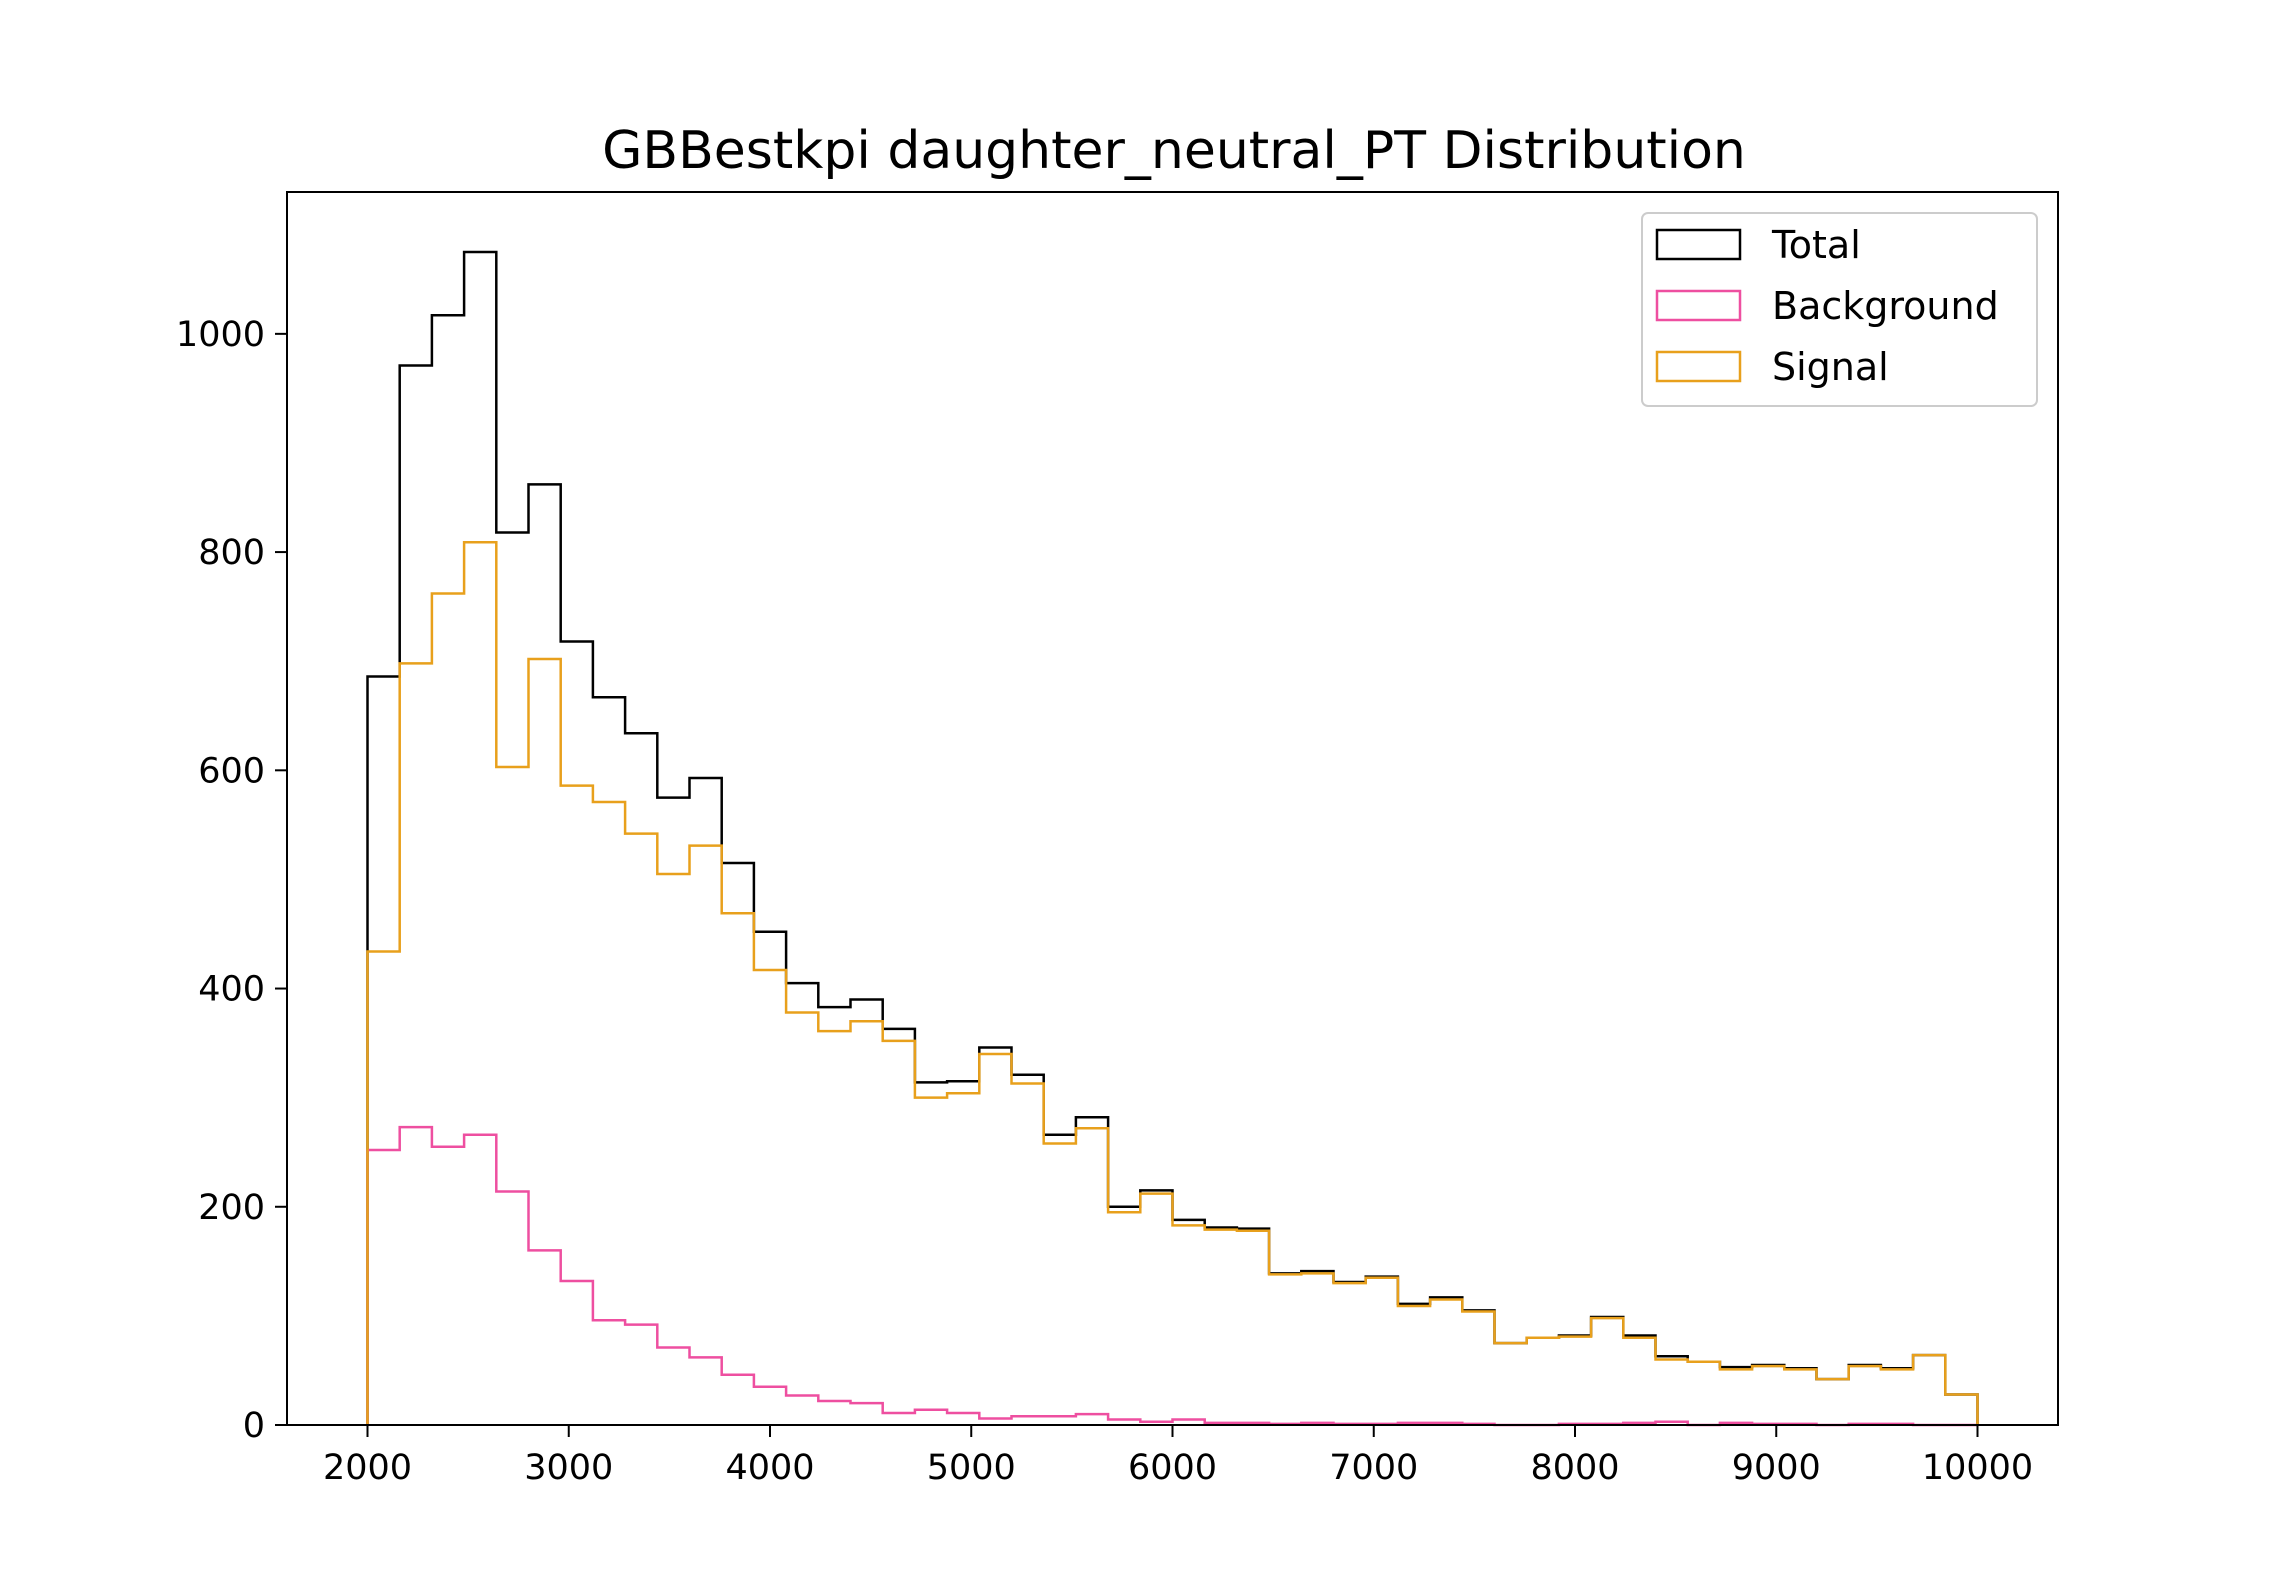  What do you see at coordinates (231, 771) in the screenshot?
I see `y-tick-label: 600` at bounding box center [231, 771].